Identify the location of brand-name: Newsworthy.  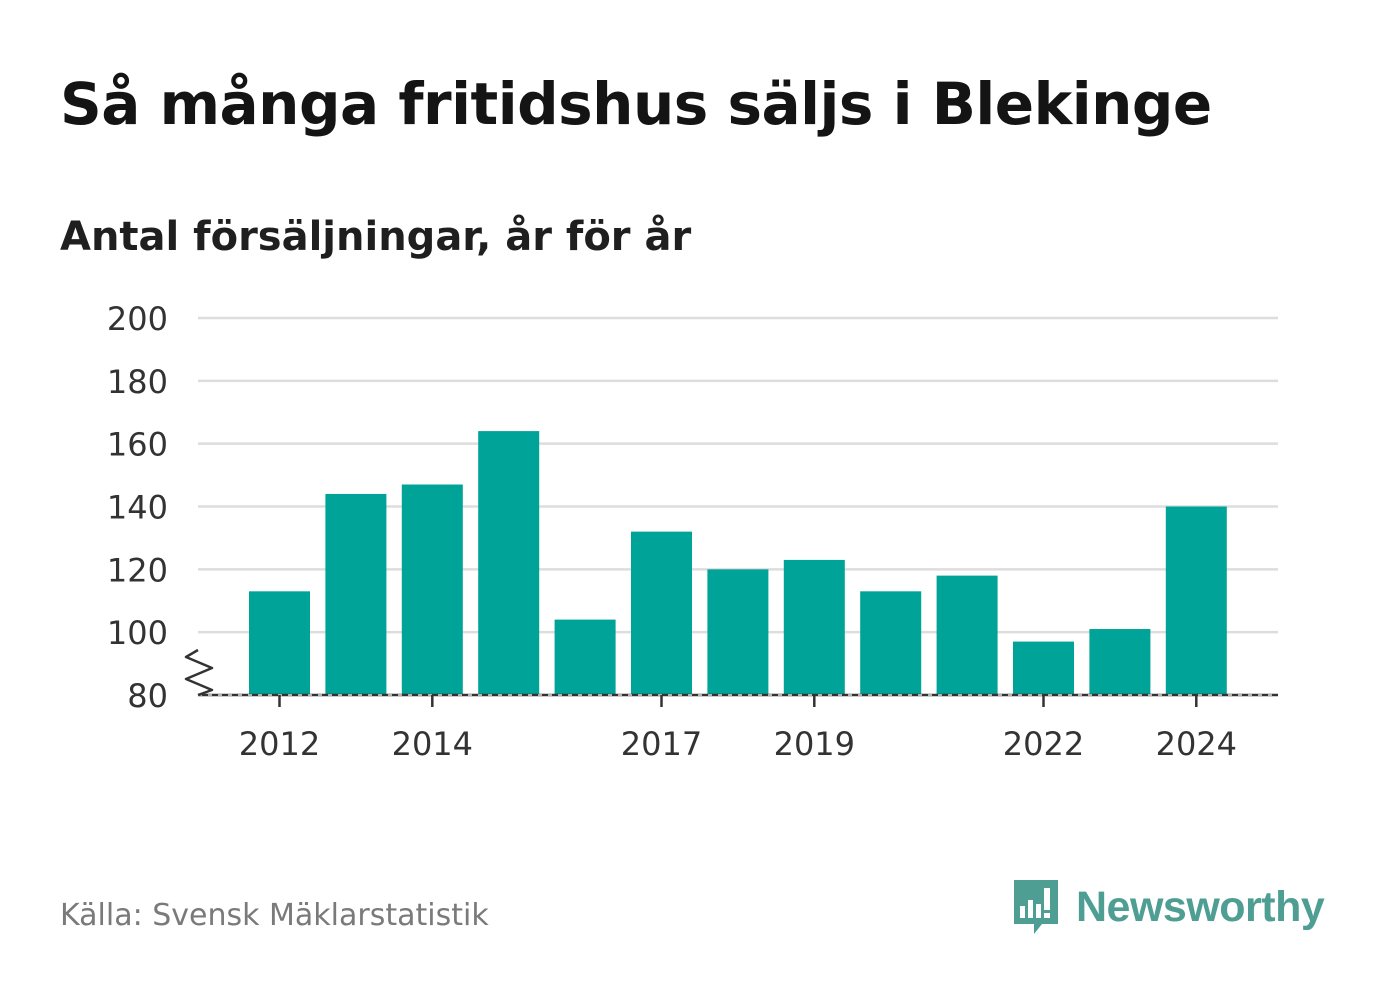
(1200, 906).